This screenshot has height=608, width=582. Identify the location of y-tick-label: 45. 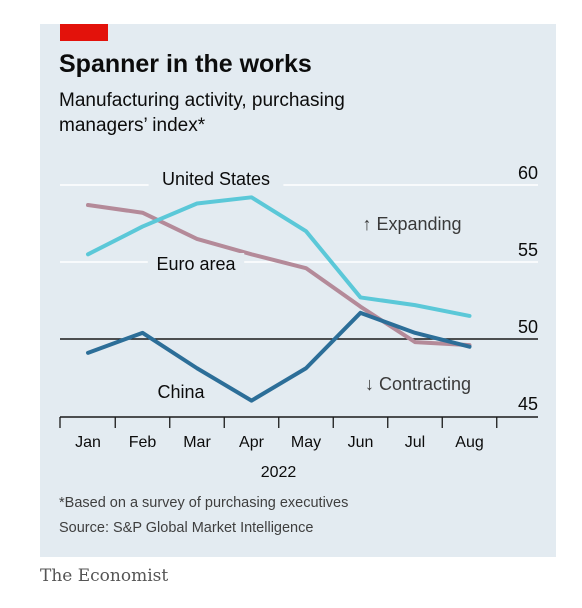
(528, 404).